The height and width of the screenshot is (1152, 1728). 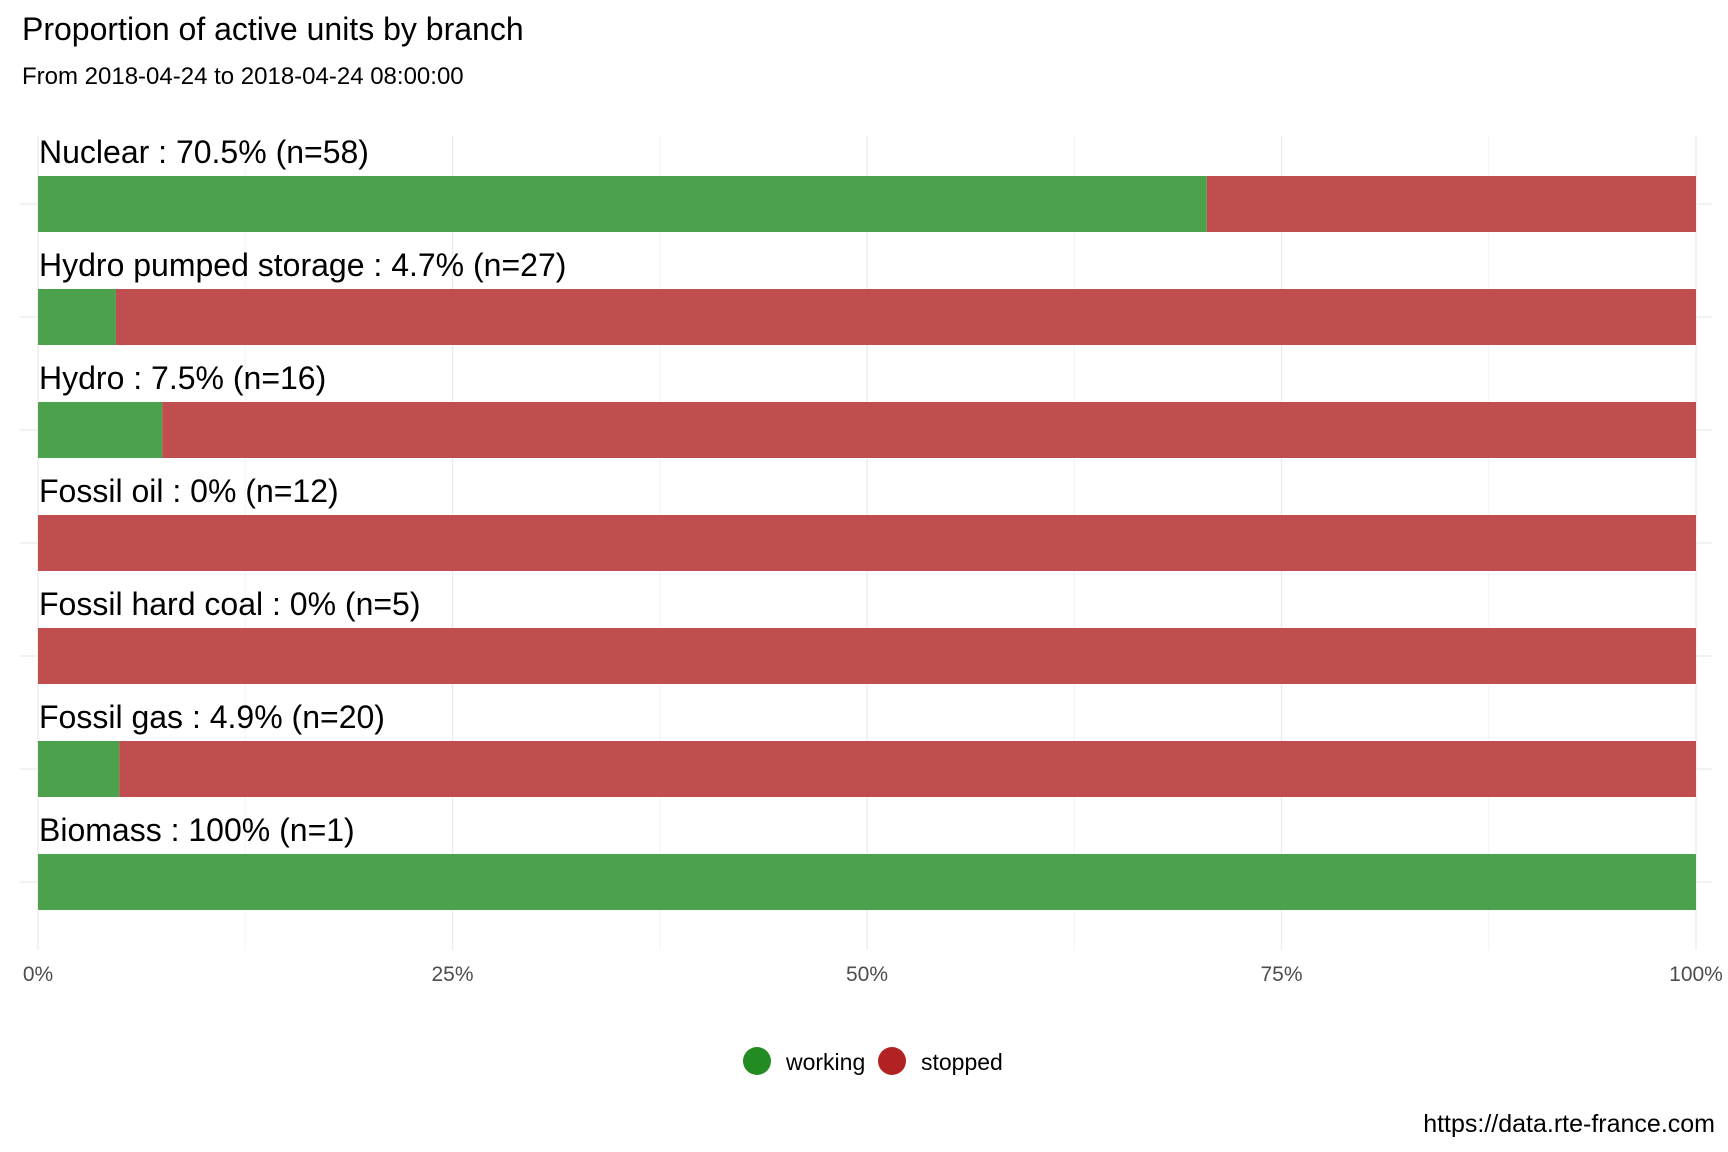 I want to click on legend-label-working: working, so click(x=825, y=1062).